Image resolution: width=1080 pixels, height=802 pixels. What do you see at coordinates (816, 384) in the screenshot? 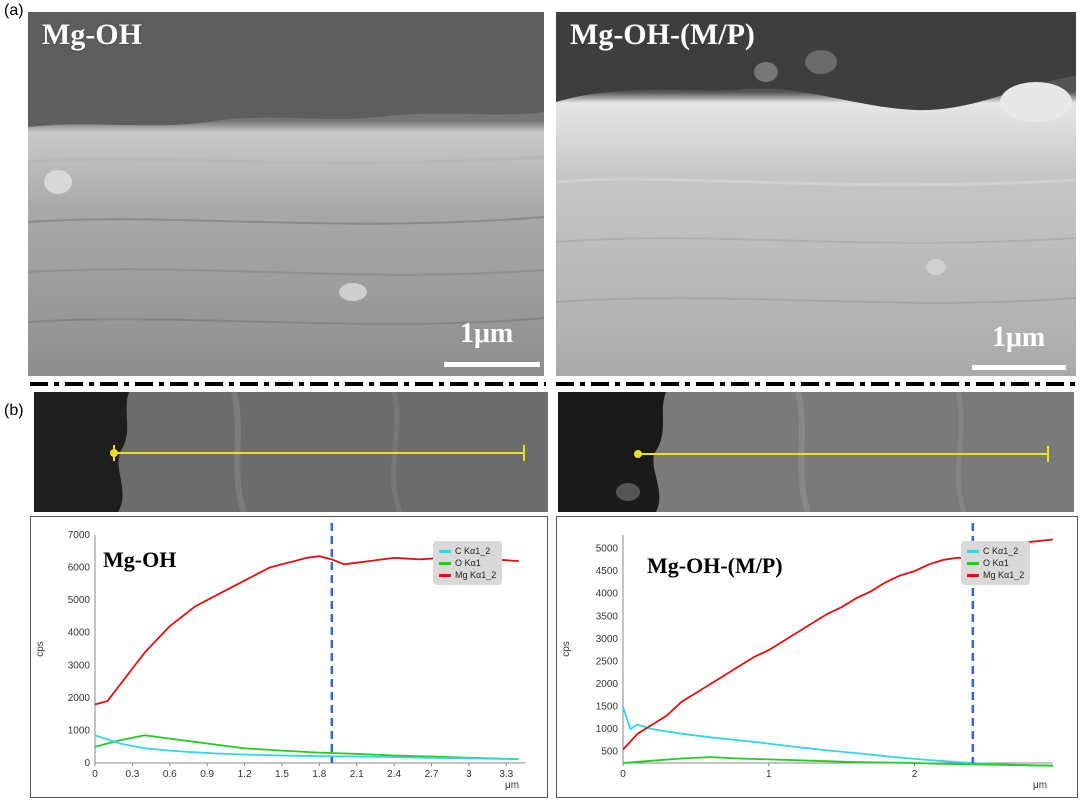
I see `divider-right` at bounding box center [816, 384].